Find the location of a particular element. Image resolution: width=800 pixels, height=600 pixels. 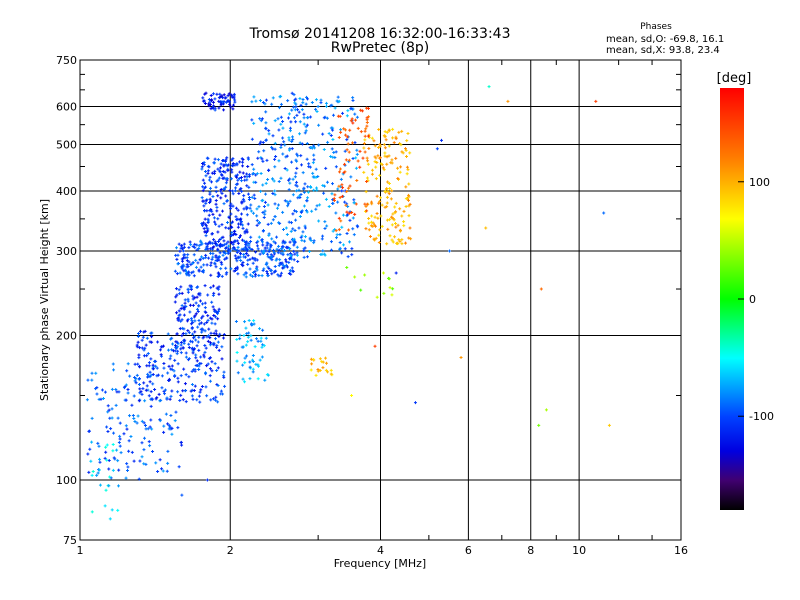

x-tick-label: 4 is located at coordinates (380, 550).